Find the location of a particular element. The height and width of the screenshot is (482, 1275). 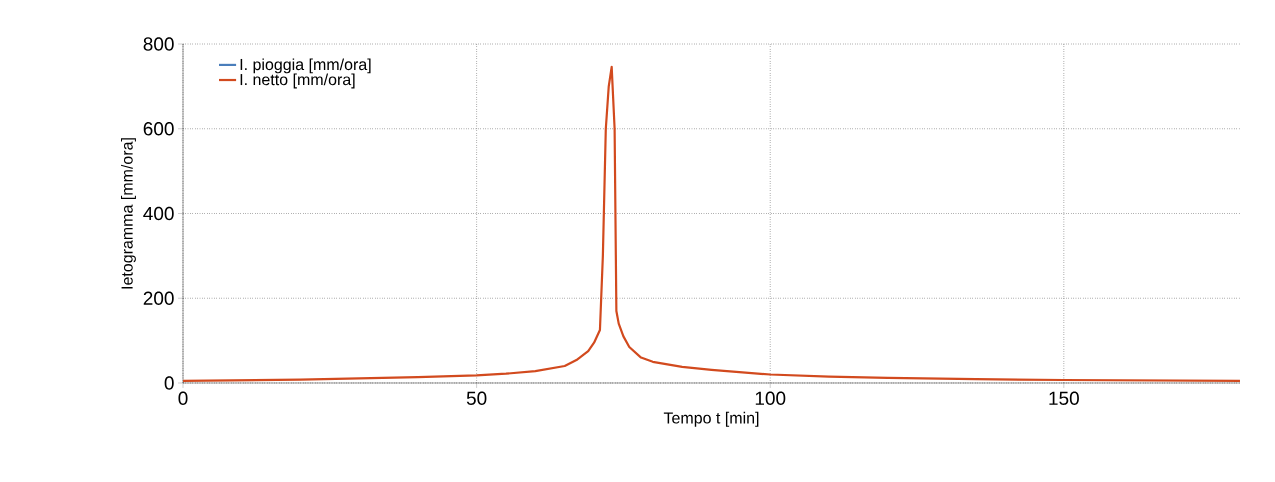

y-tick-label: 600 is located at coordinates (158, 129).